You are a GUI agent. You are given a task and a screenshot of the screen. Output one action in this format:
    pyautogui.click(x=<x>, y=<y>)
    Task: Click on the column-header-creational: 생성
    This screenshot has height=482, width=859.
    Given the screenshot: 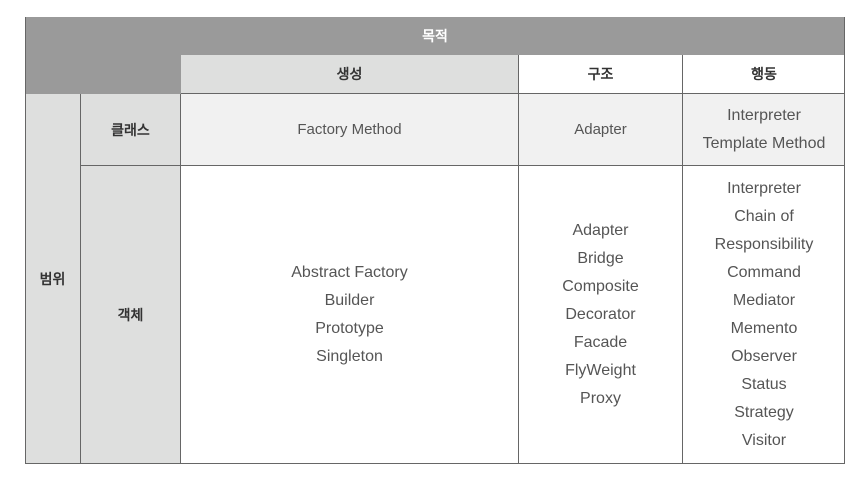 What is the action you would take?
    pyautogui.click(x=349, y=74)
    